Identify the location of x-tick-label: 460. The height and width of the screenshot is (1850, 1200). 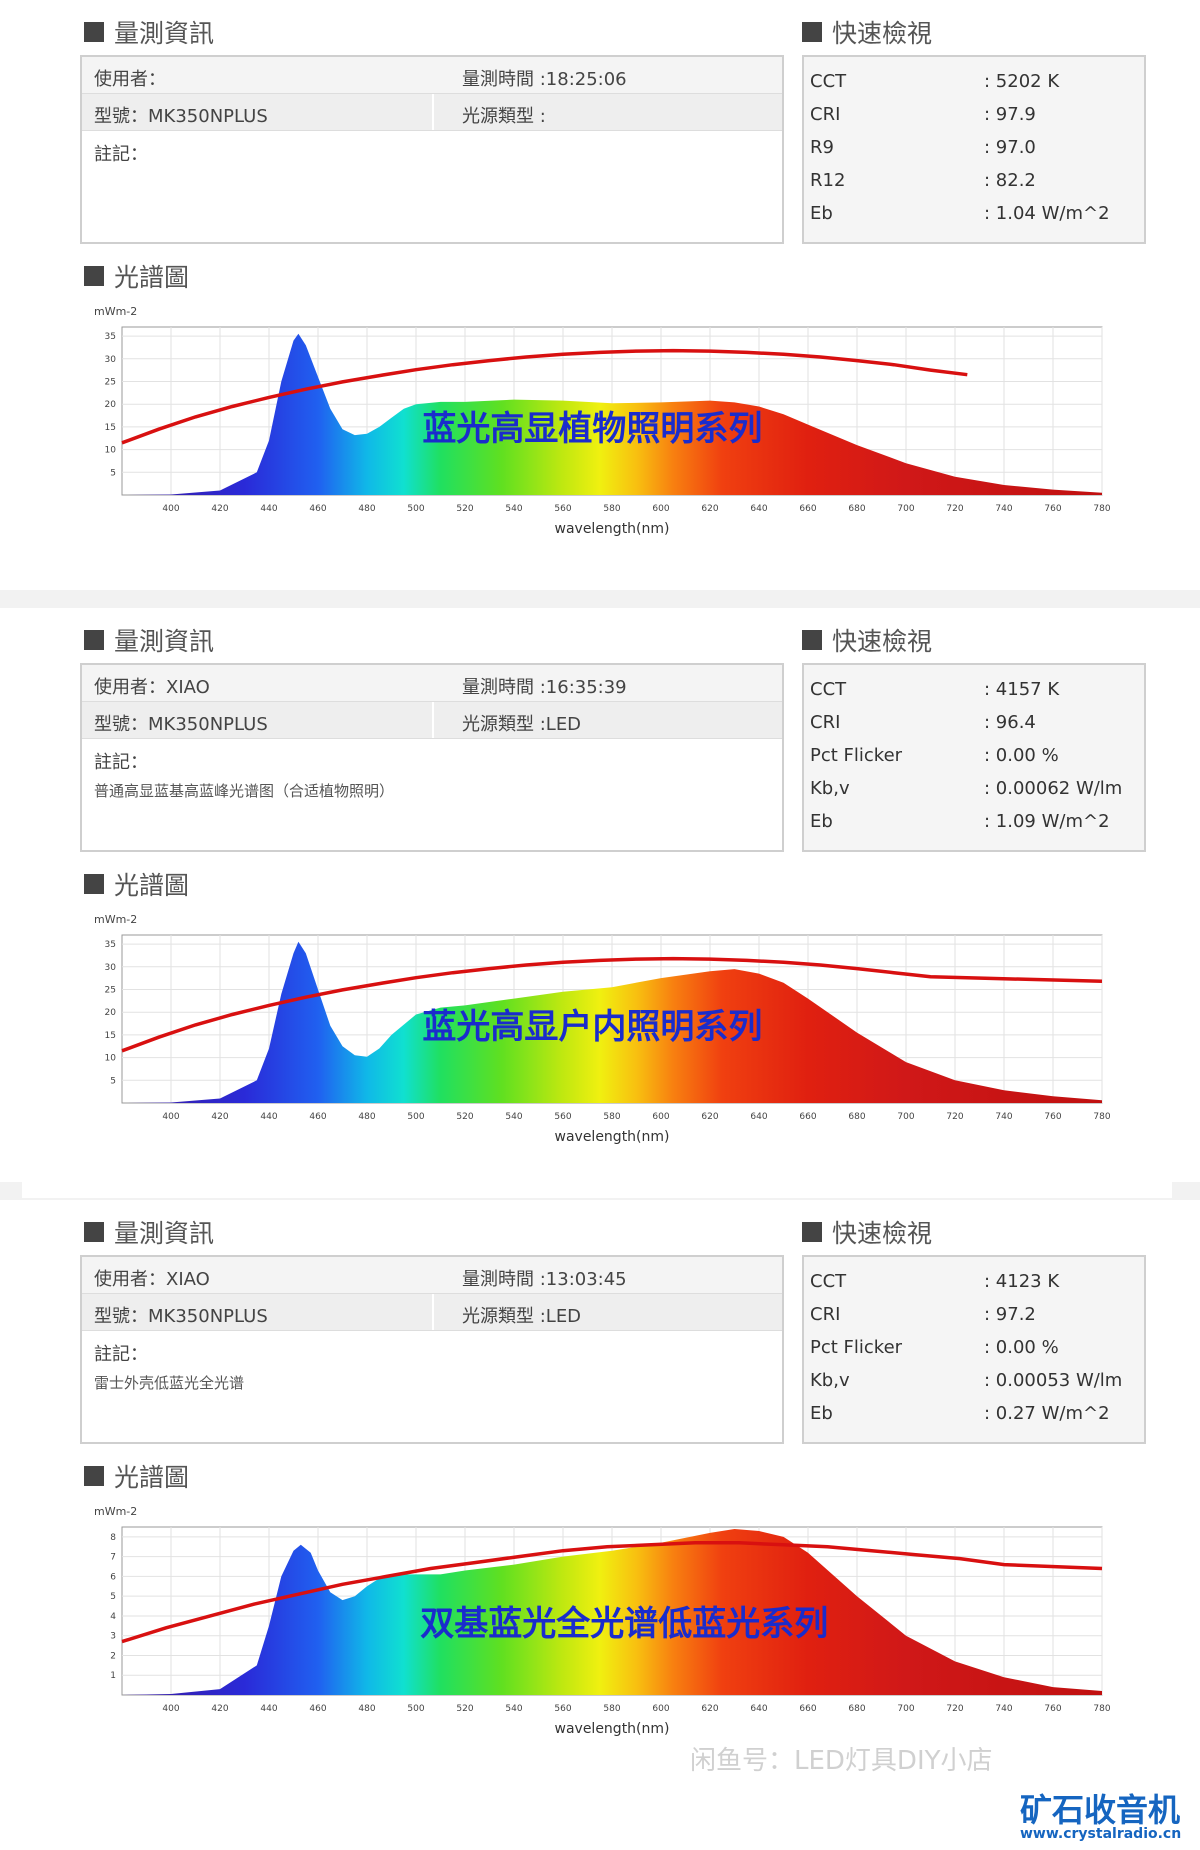
(317, 1709).